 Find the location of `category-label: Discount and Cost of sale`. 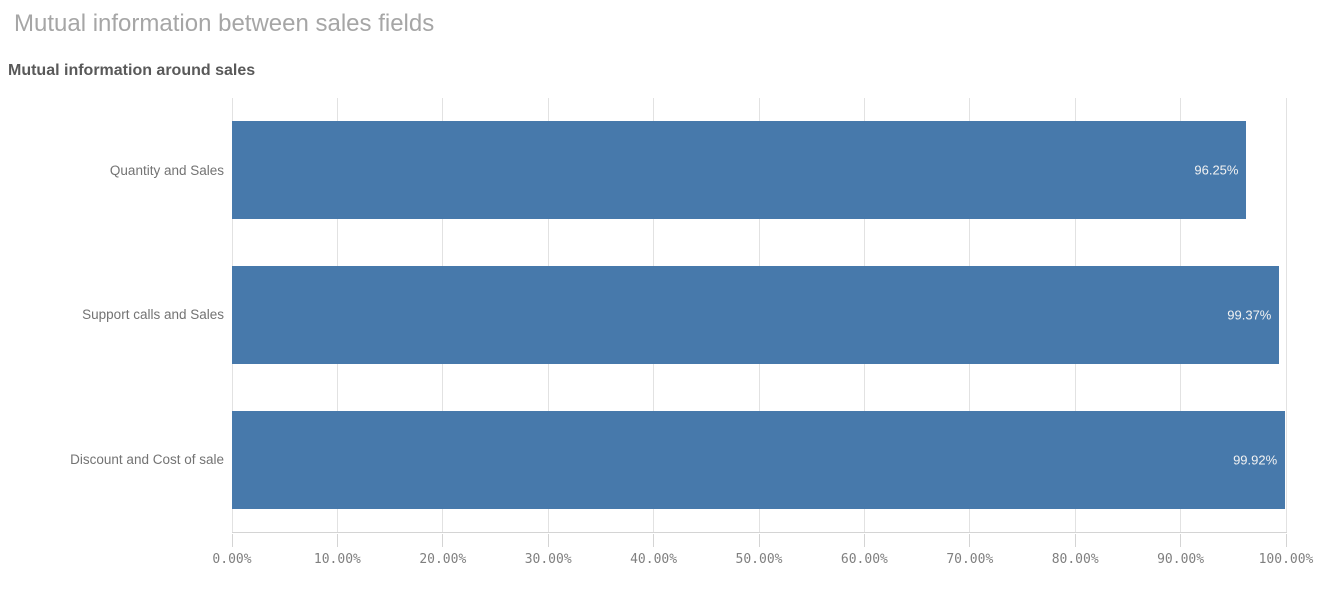

category-label: Discount and Cost of sale is located at coordinates (147, 460).